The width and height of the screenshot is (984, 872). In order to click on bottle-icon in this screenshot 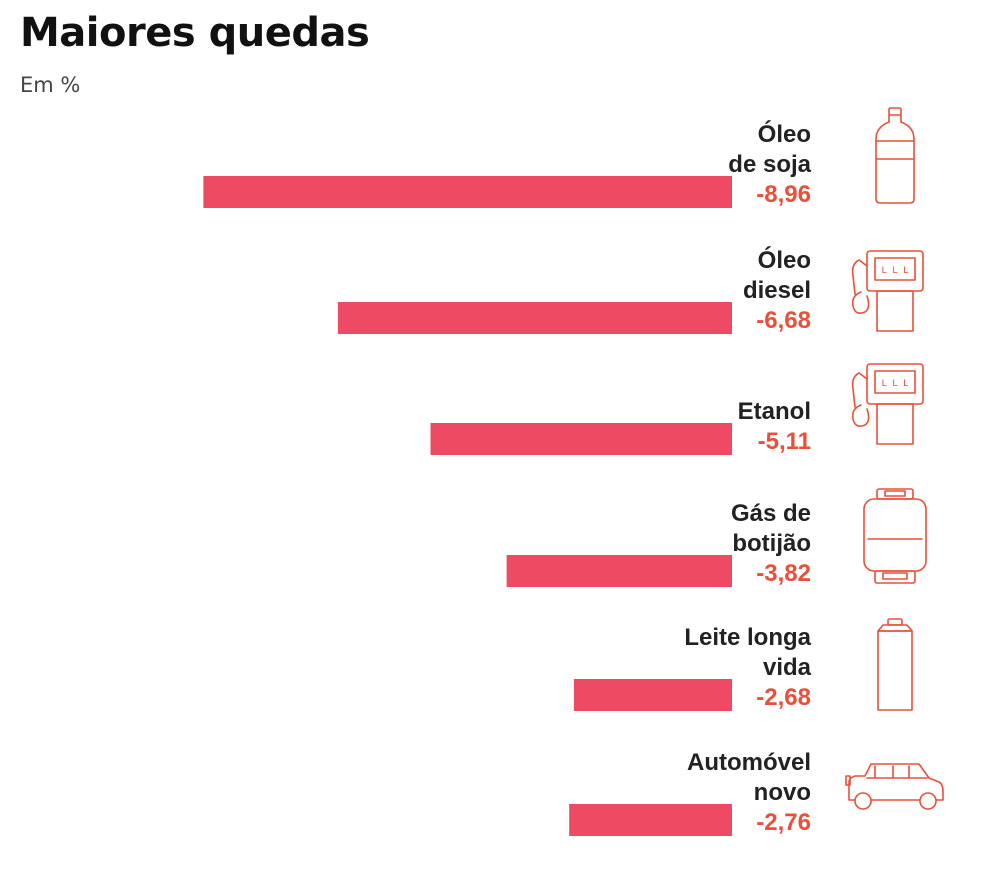, I will do `click(895, 155)`.